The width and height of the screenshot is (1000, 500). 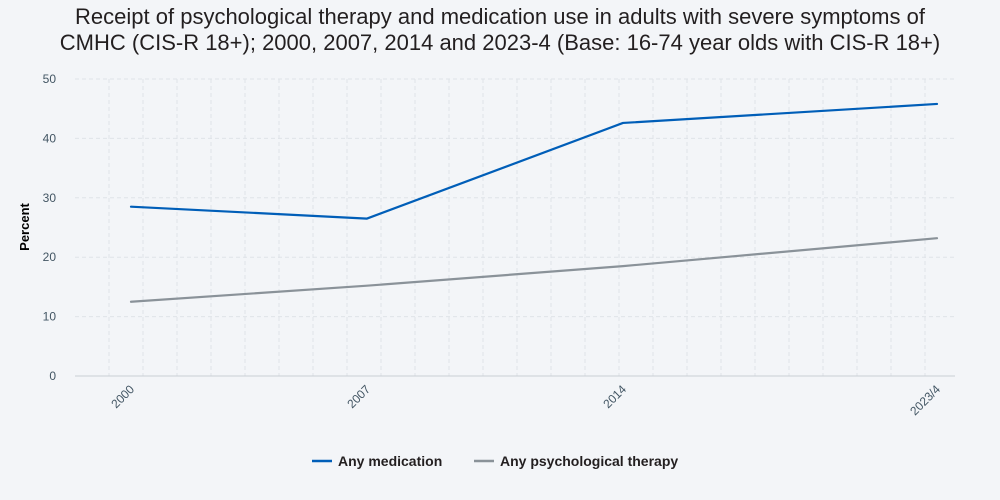 What do you see at coordinates (925, 400) in the screenshot?
I see `x-tick-label: 2023/4` at bounding box center [925, 400].